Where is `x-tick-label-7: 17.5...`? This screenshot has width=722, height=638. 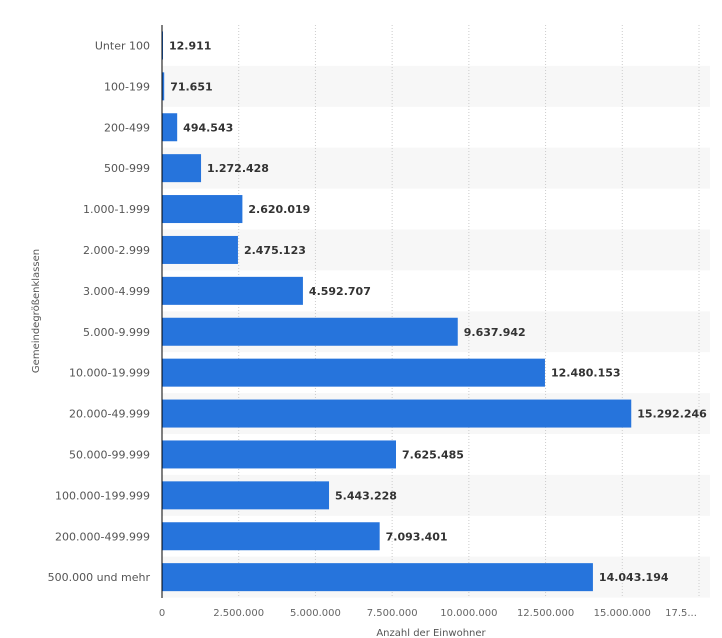
x-tick-label-7: 17.5... is located at coordinates (681, 613).